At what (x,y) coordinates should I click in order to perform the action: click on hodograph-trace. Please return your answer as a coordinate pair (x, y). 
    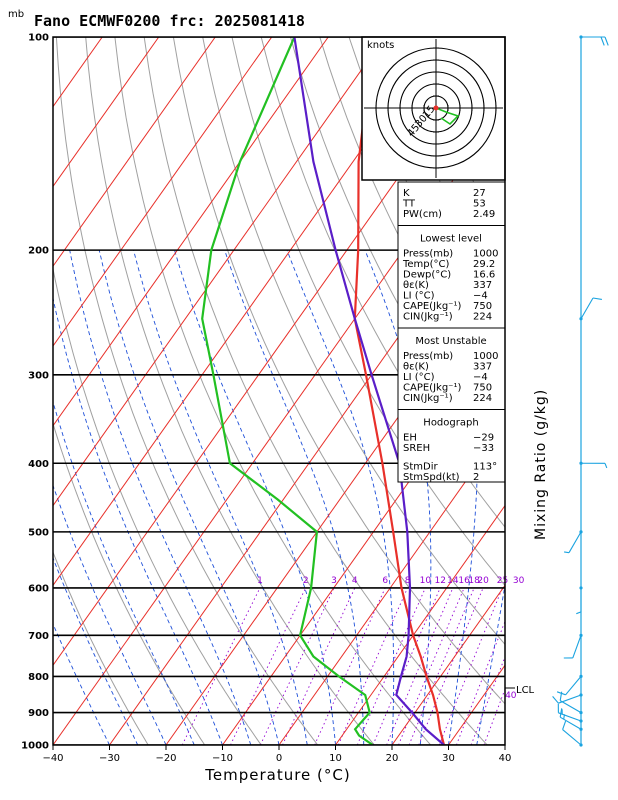
    Looking at the image, I should click on (447, 116).